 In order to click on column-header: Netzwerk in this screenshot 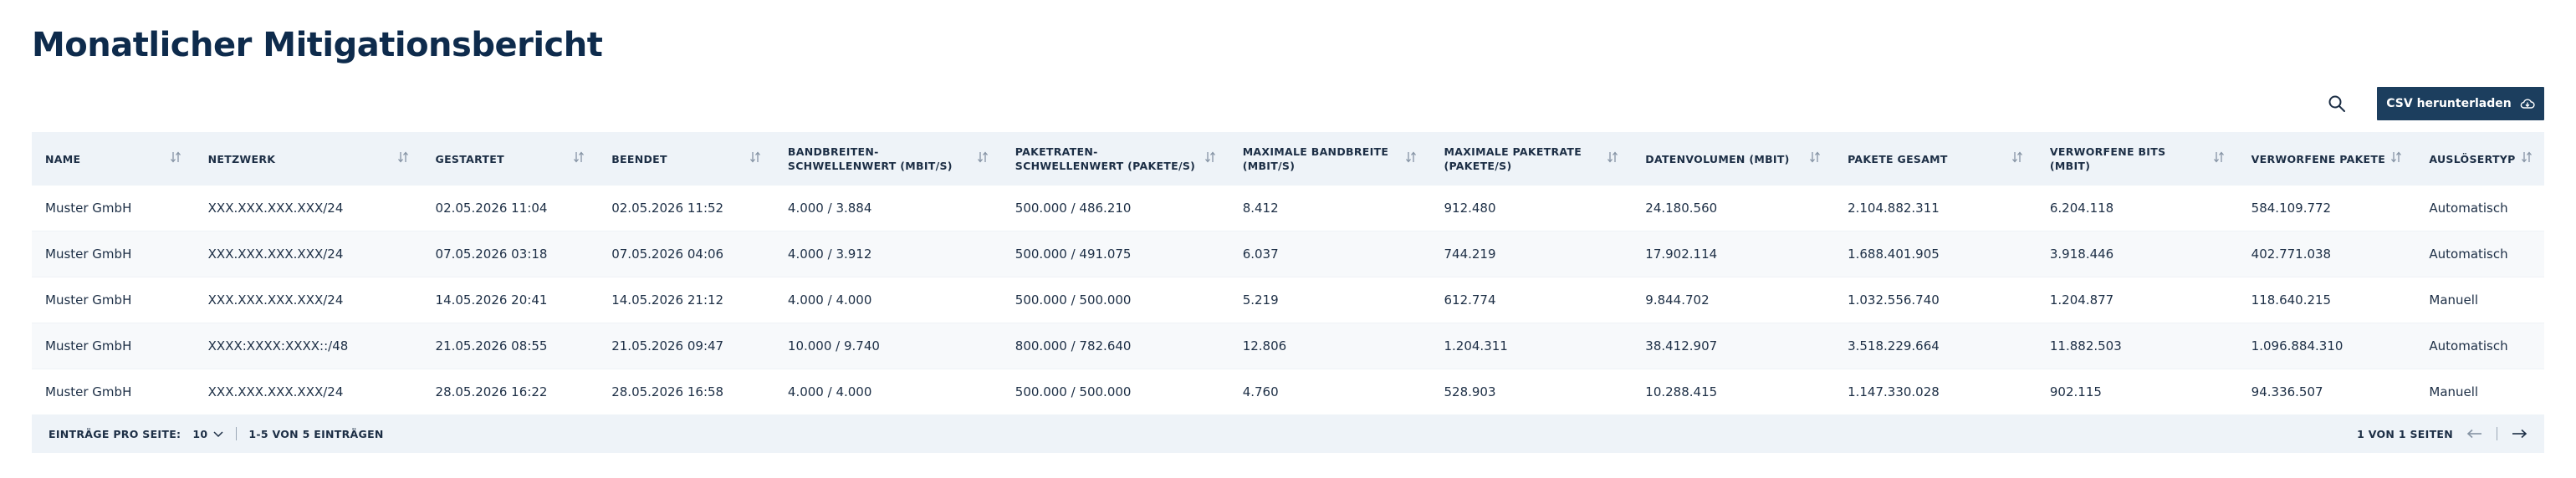, I will do `click(308, 159)`.